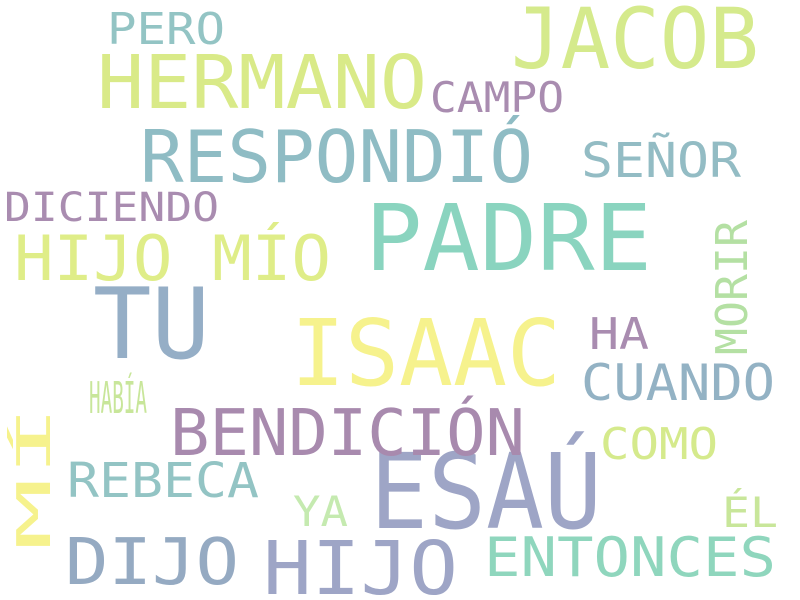 Image resolution: width=800 pixels, height=600 pixels. I want to click on word-cuando: CUANDO, so click(678, 383).